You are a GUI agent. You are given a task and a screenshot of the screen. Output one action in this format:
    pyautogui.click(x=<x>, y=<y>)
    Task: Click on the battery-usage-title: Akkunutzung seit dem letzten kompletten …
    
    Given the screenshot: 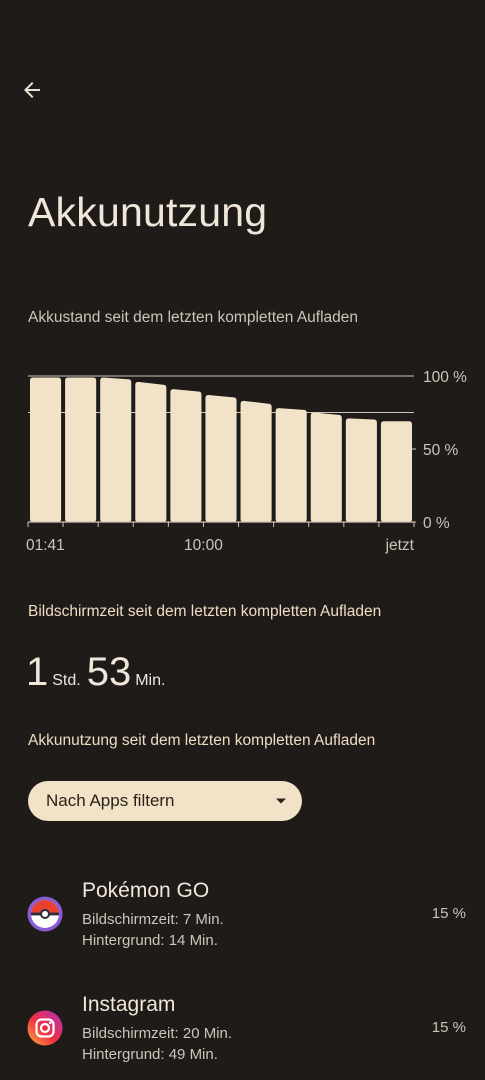 What is the action you would take?
    pyautogui.click(x=202, y=740)
    